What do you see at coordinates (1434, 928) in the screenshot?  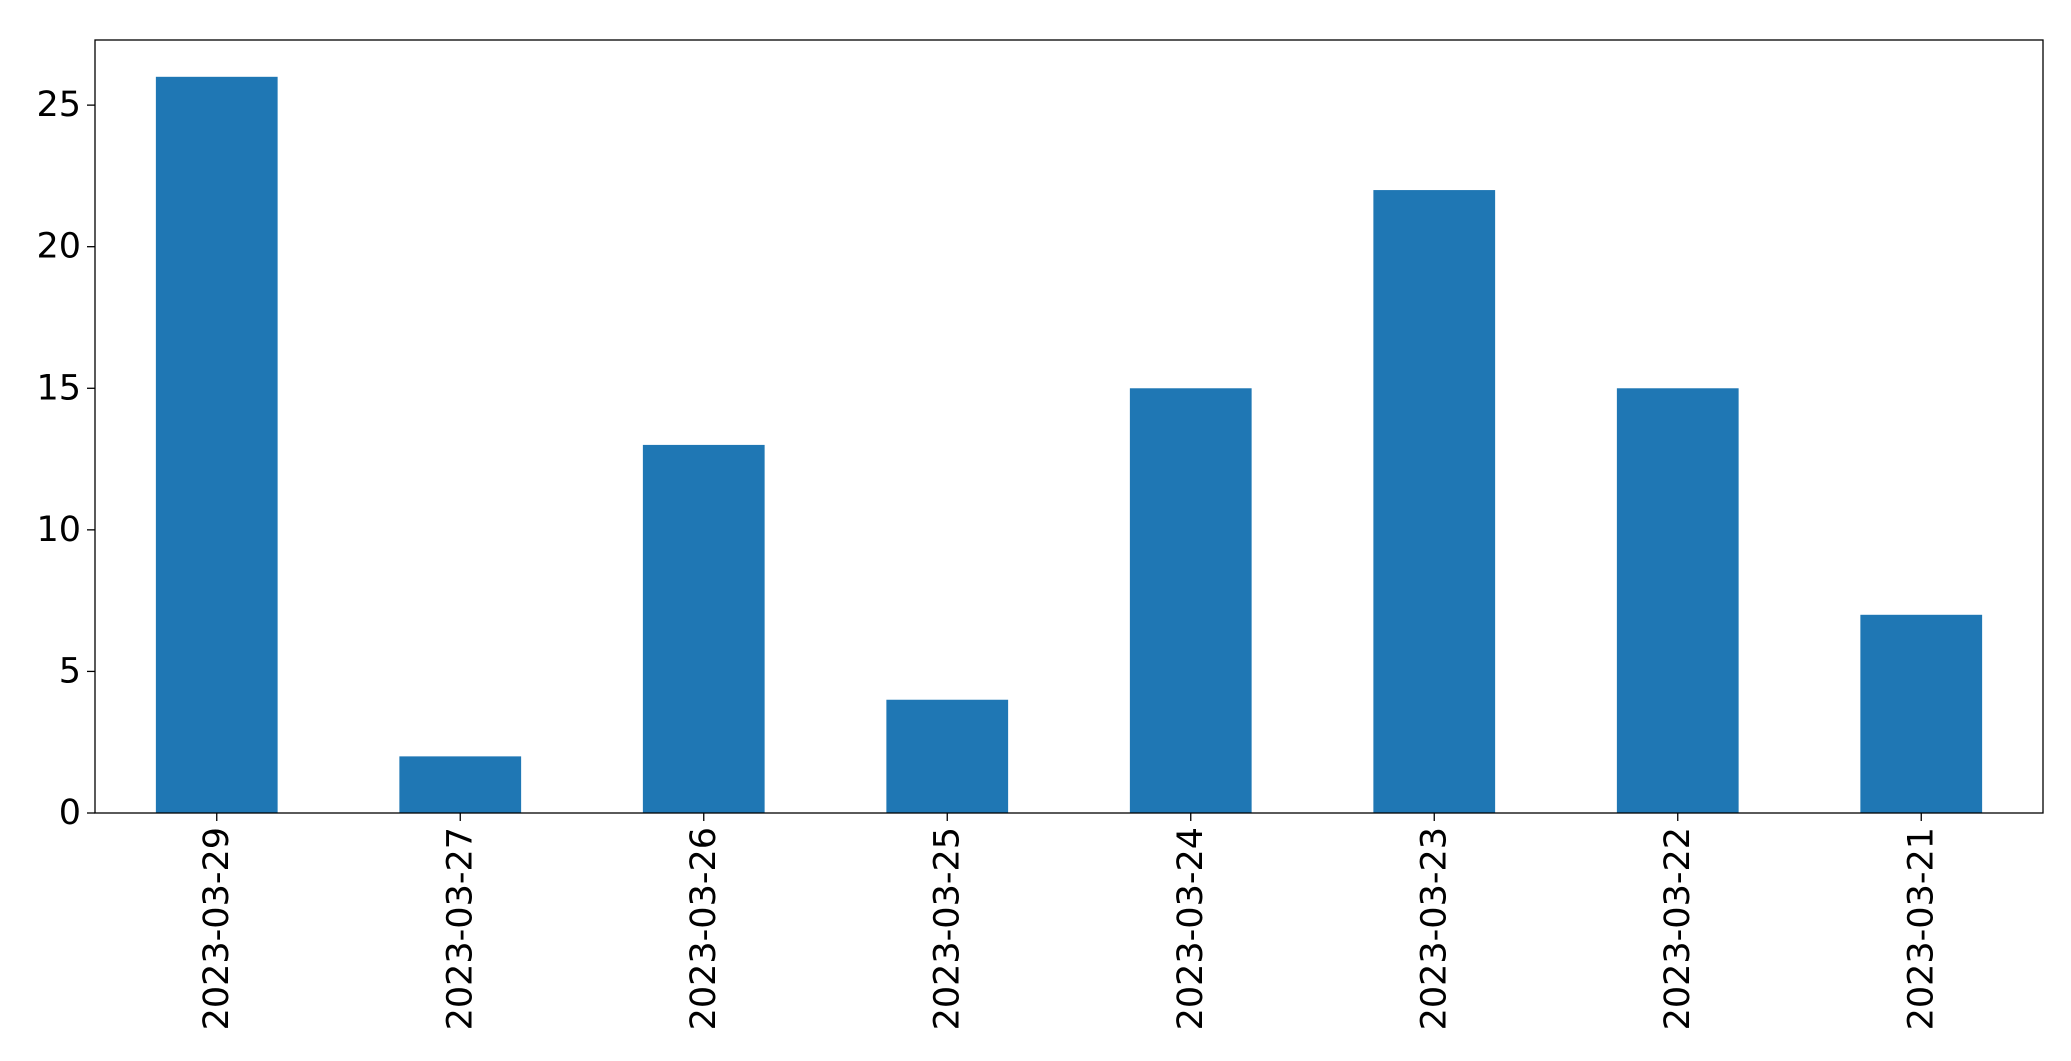 I see `x-tick-label: 2023-03-23` at bounding box center [1434, 928].